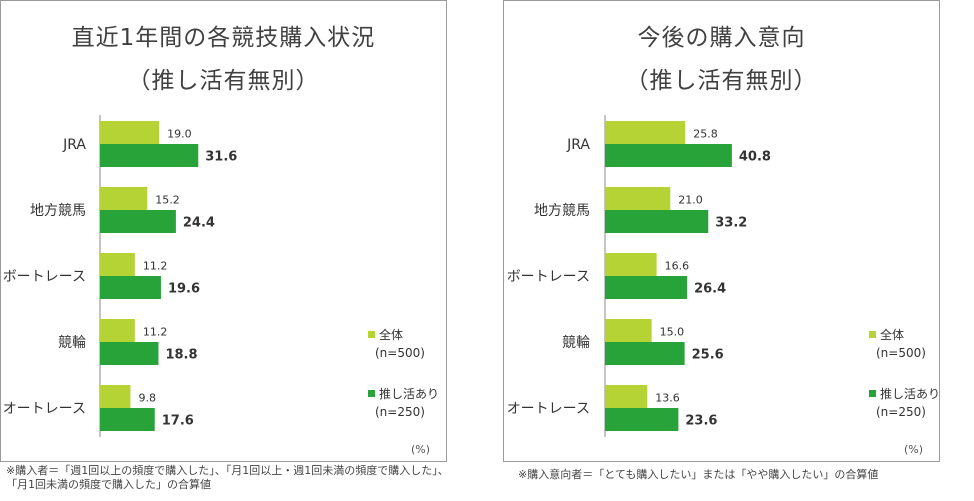  Describe the element at coordinates (710, 289) in the screenshot. I see `data-label-boat-race-oshikatsu: 26.4` at that location.